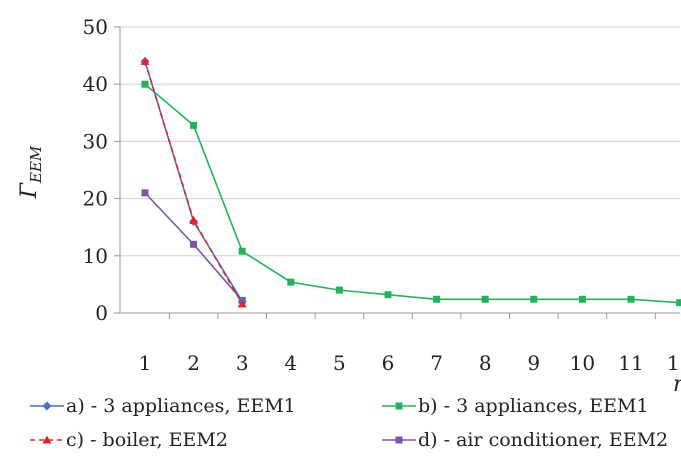 The height and width of the screenshot is (457, 681). What do you see at coordinates (410, 344) in the screenshot?
I see `x-axis: 123456789101112` at bounding box center [410, 344].